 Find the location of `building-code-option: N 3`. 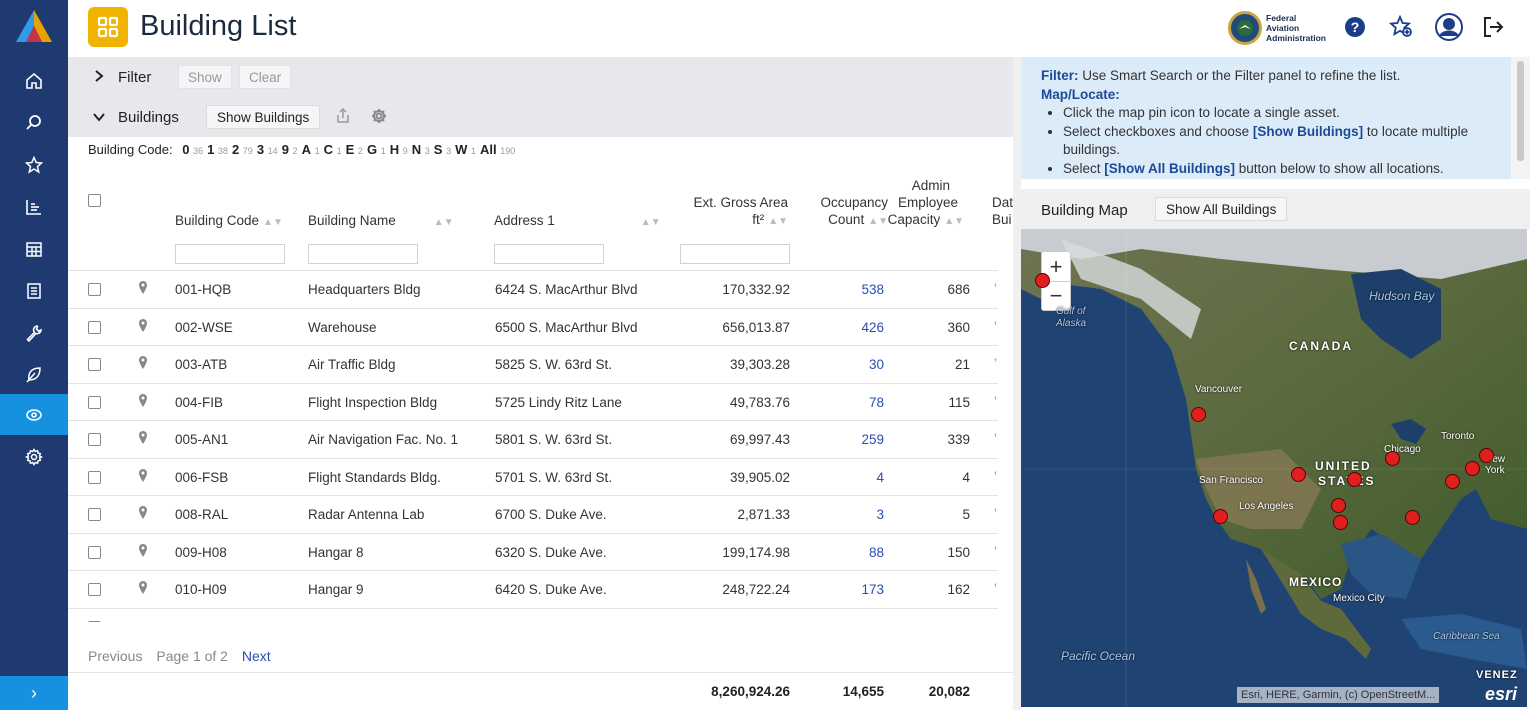

building-code-option: N 3 is located at coordinates (420, 149).